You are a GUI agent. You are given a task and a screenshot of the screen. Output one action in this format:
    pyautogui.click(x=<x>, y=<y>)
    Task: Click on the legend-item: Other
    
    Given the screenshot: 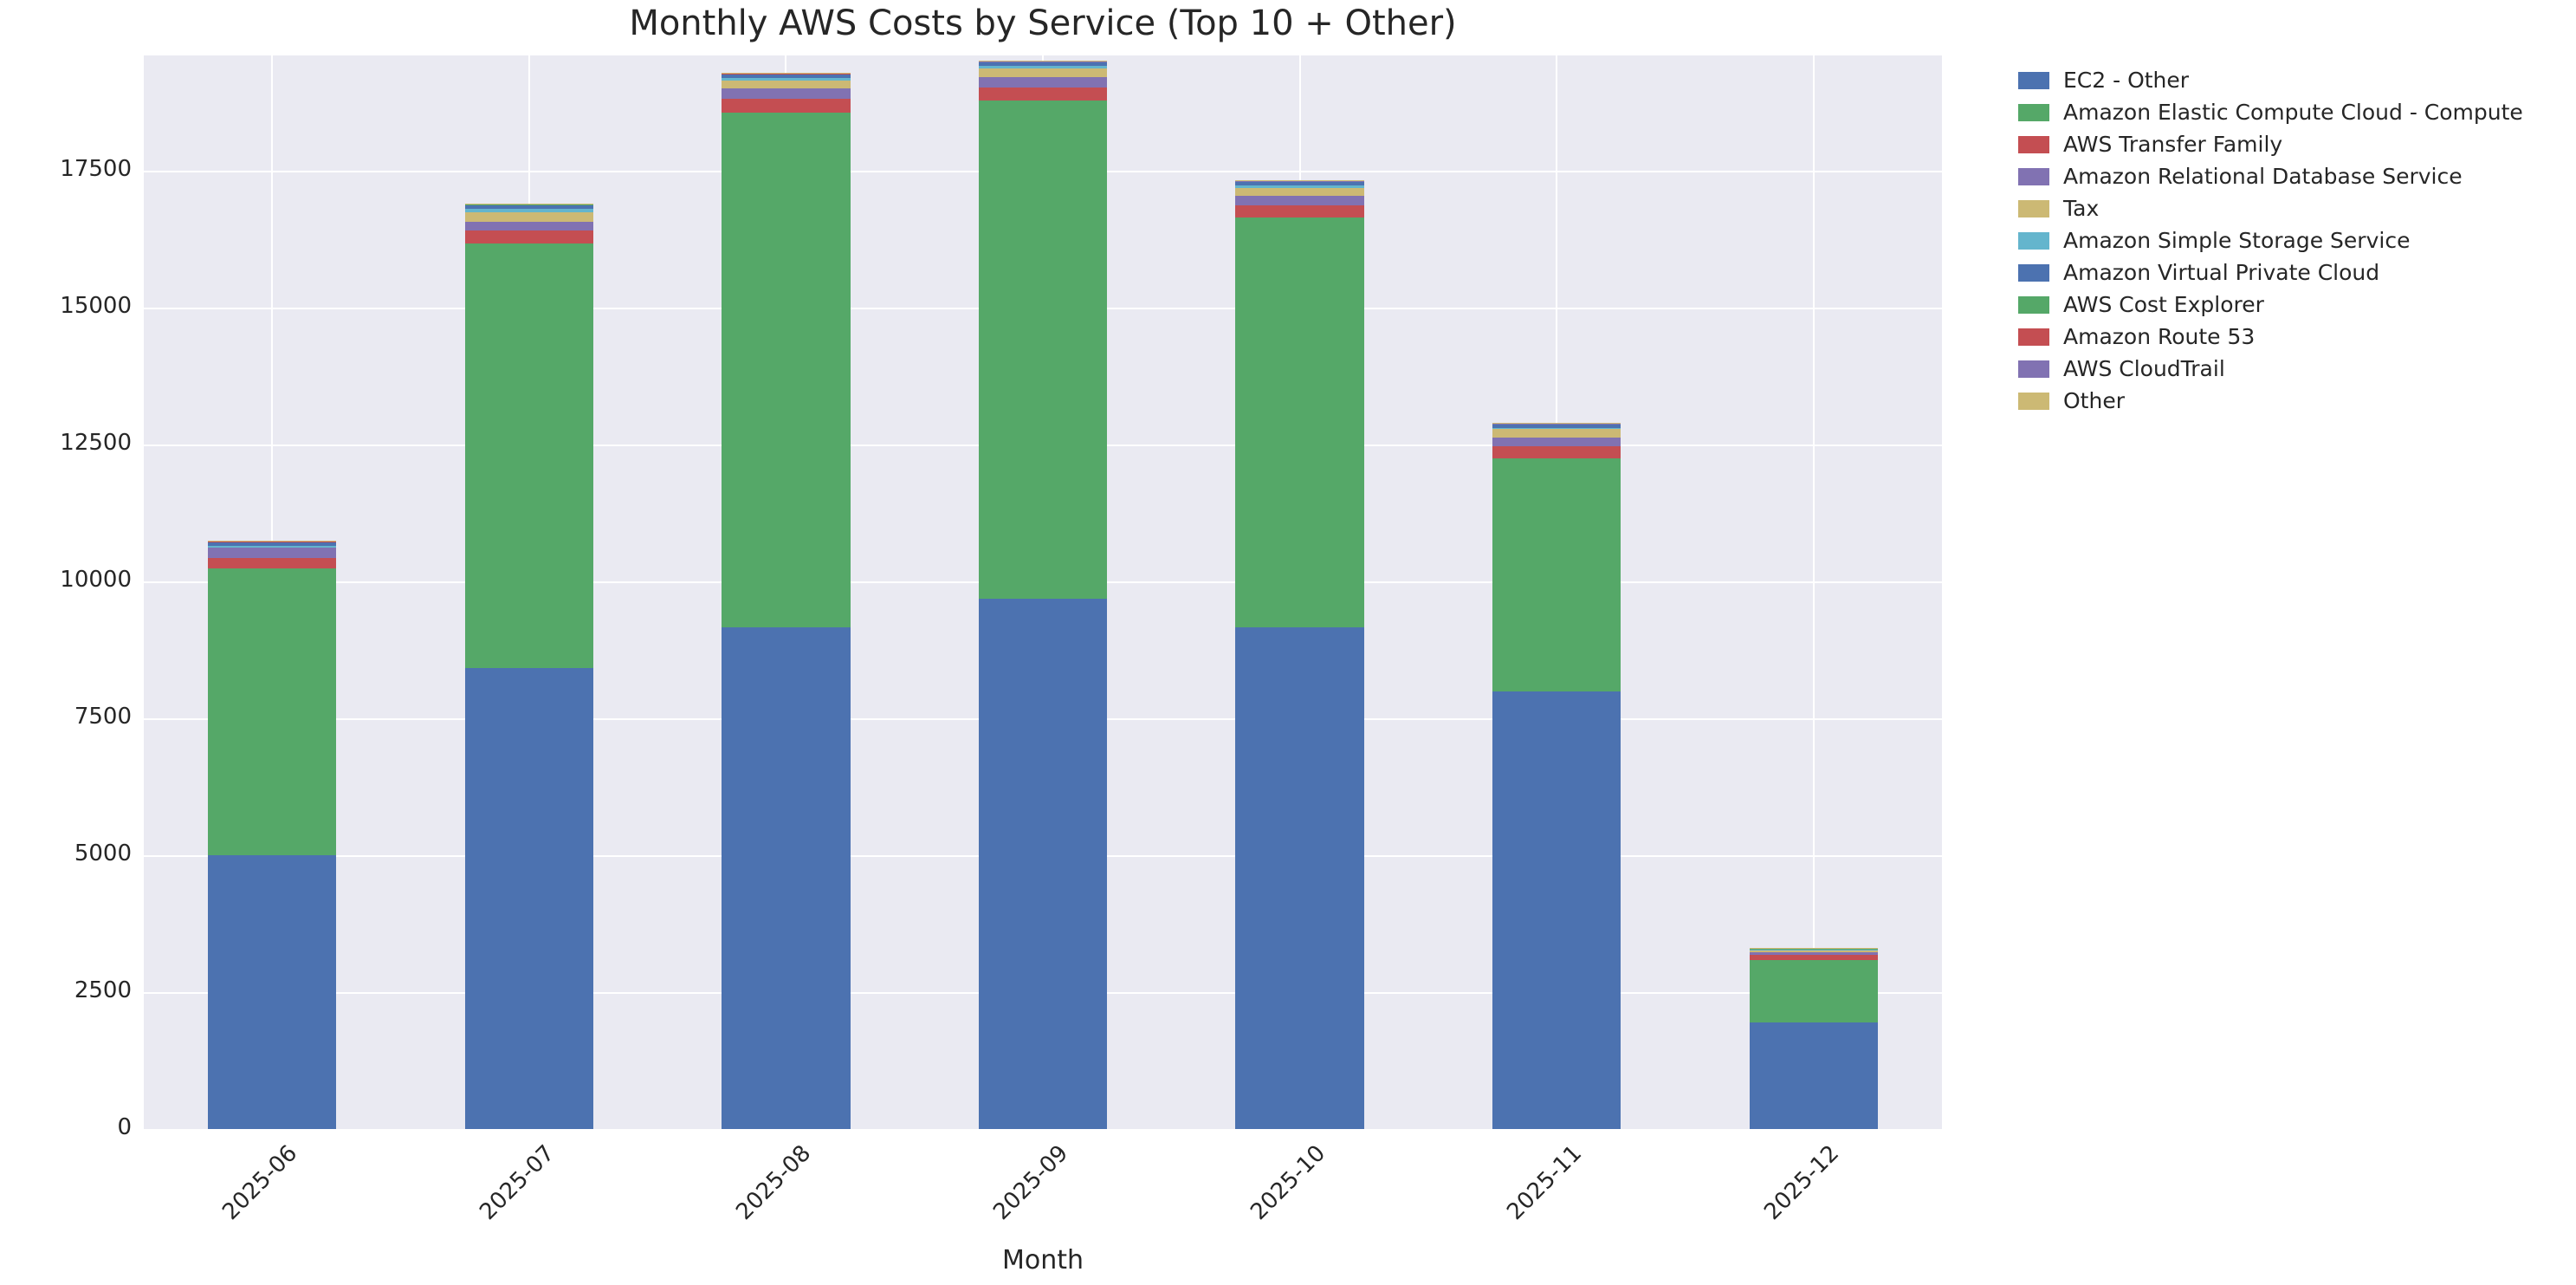 What is the action you would take?
    pyautogui.click(x=2286, y=401)
    